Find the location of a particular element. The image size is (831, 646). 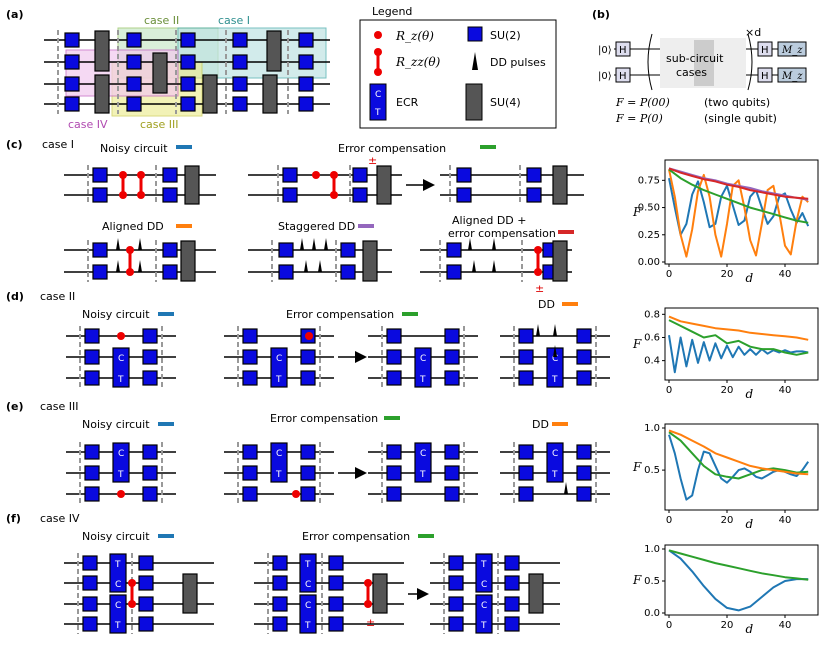

y-tick-label: 0.0 is located at coordinates (652, 613).